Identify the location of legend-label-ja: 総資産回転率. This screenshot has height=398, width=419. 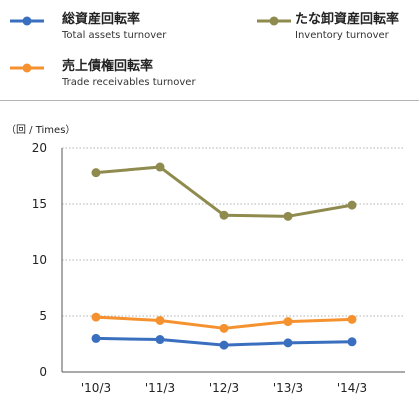
(101, 19).